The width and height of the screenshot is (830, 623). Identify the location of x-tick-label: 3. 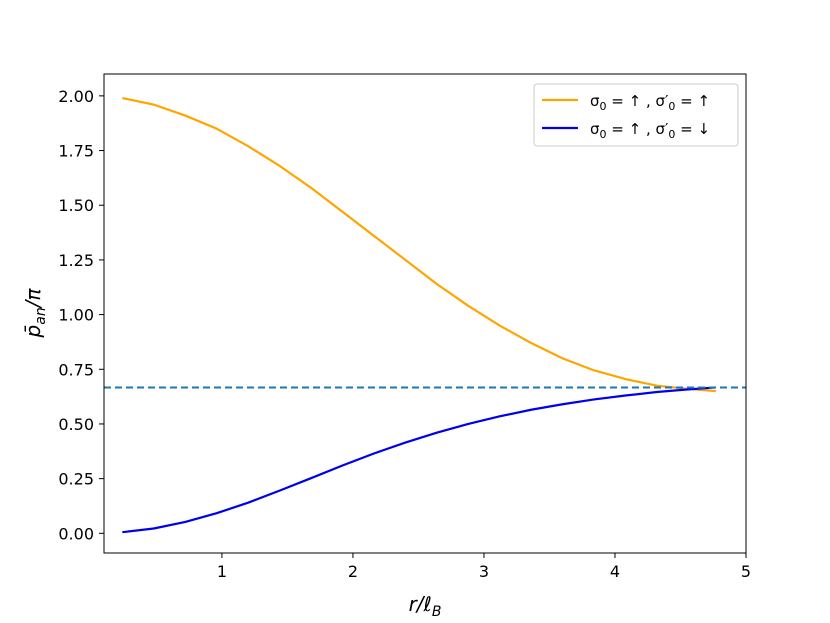
(484, 571).